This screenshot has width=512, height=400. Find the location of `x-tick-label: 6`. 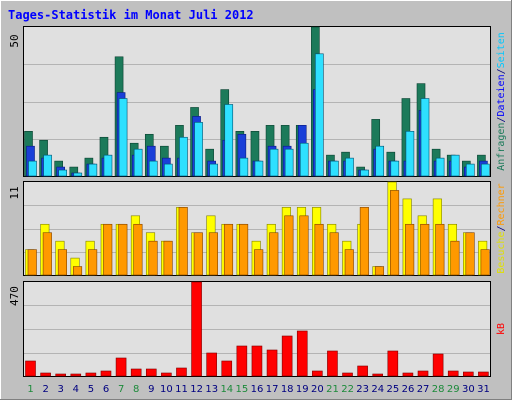

x-tick-label: 6 is located at coordinates (106, 389).